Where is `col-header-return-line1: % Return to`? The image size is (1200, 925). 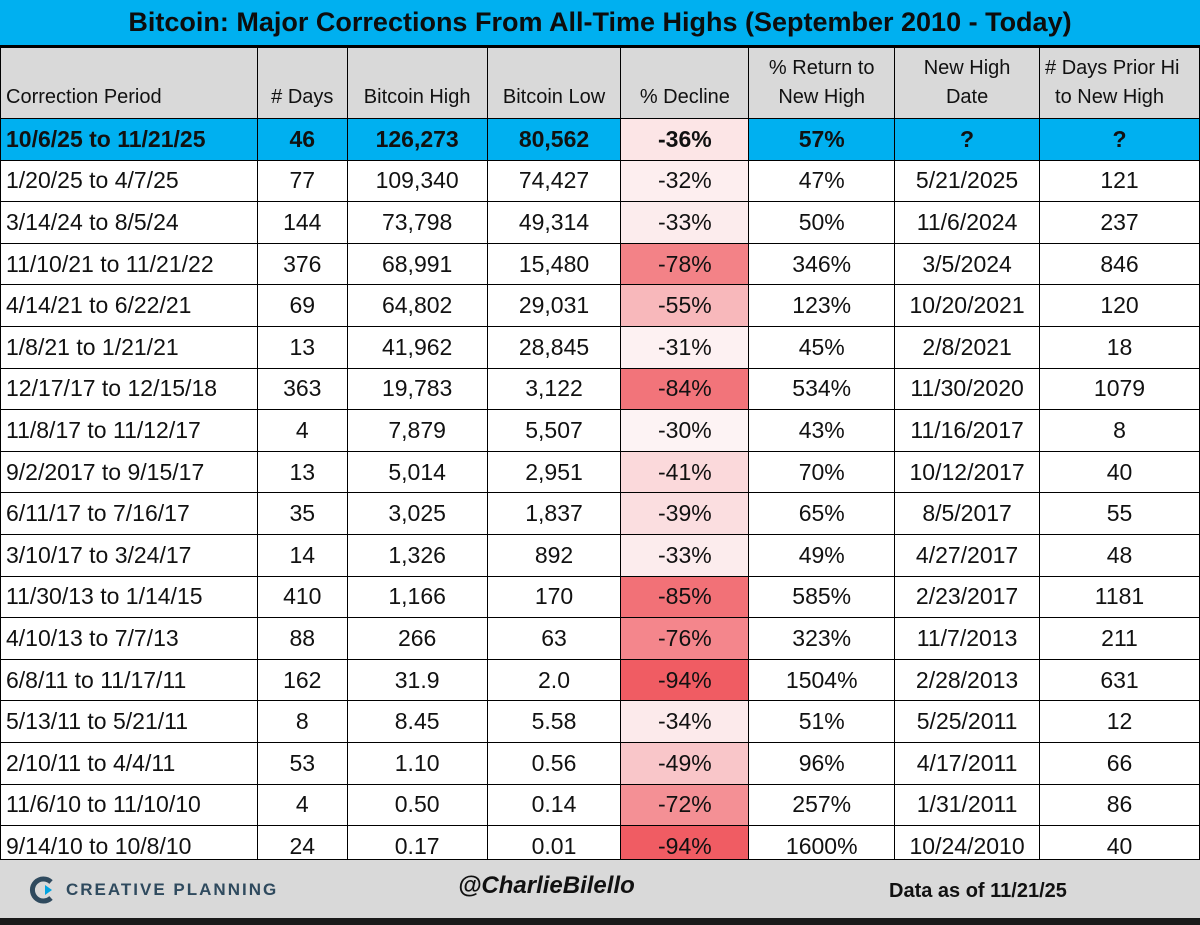 col-header-return-line1: % Return to is located at coordinates (821, 68).